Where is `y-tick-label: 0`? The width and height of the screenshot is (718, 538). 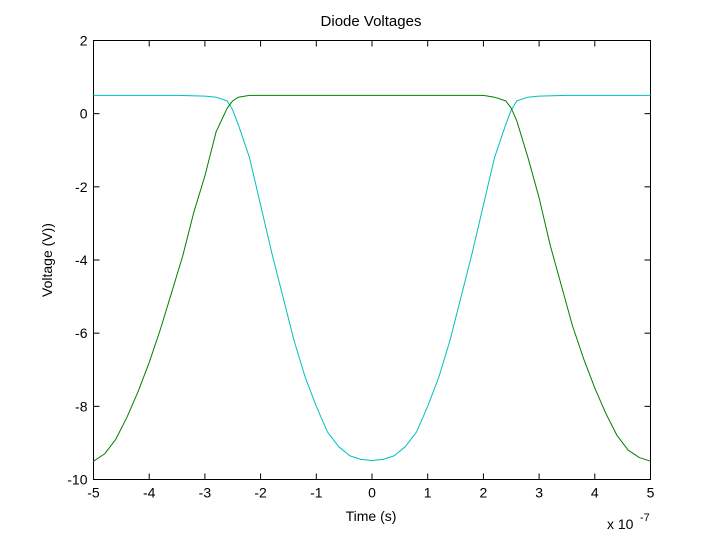 y-tick-label: 0 is located at coordinates (84, 114).